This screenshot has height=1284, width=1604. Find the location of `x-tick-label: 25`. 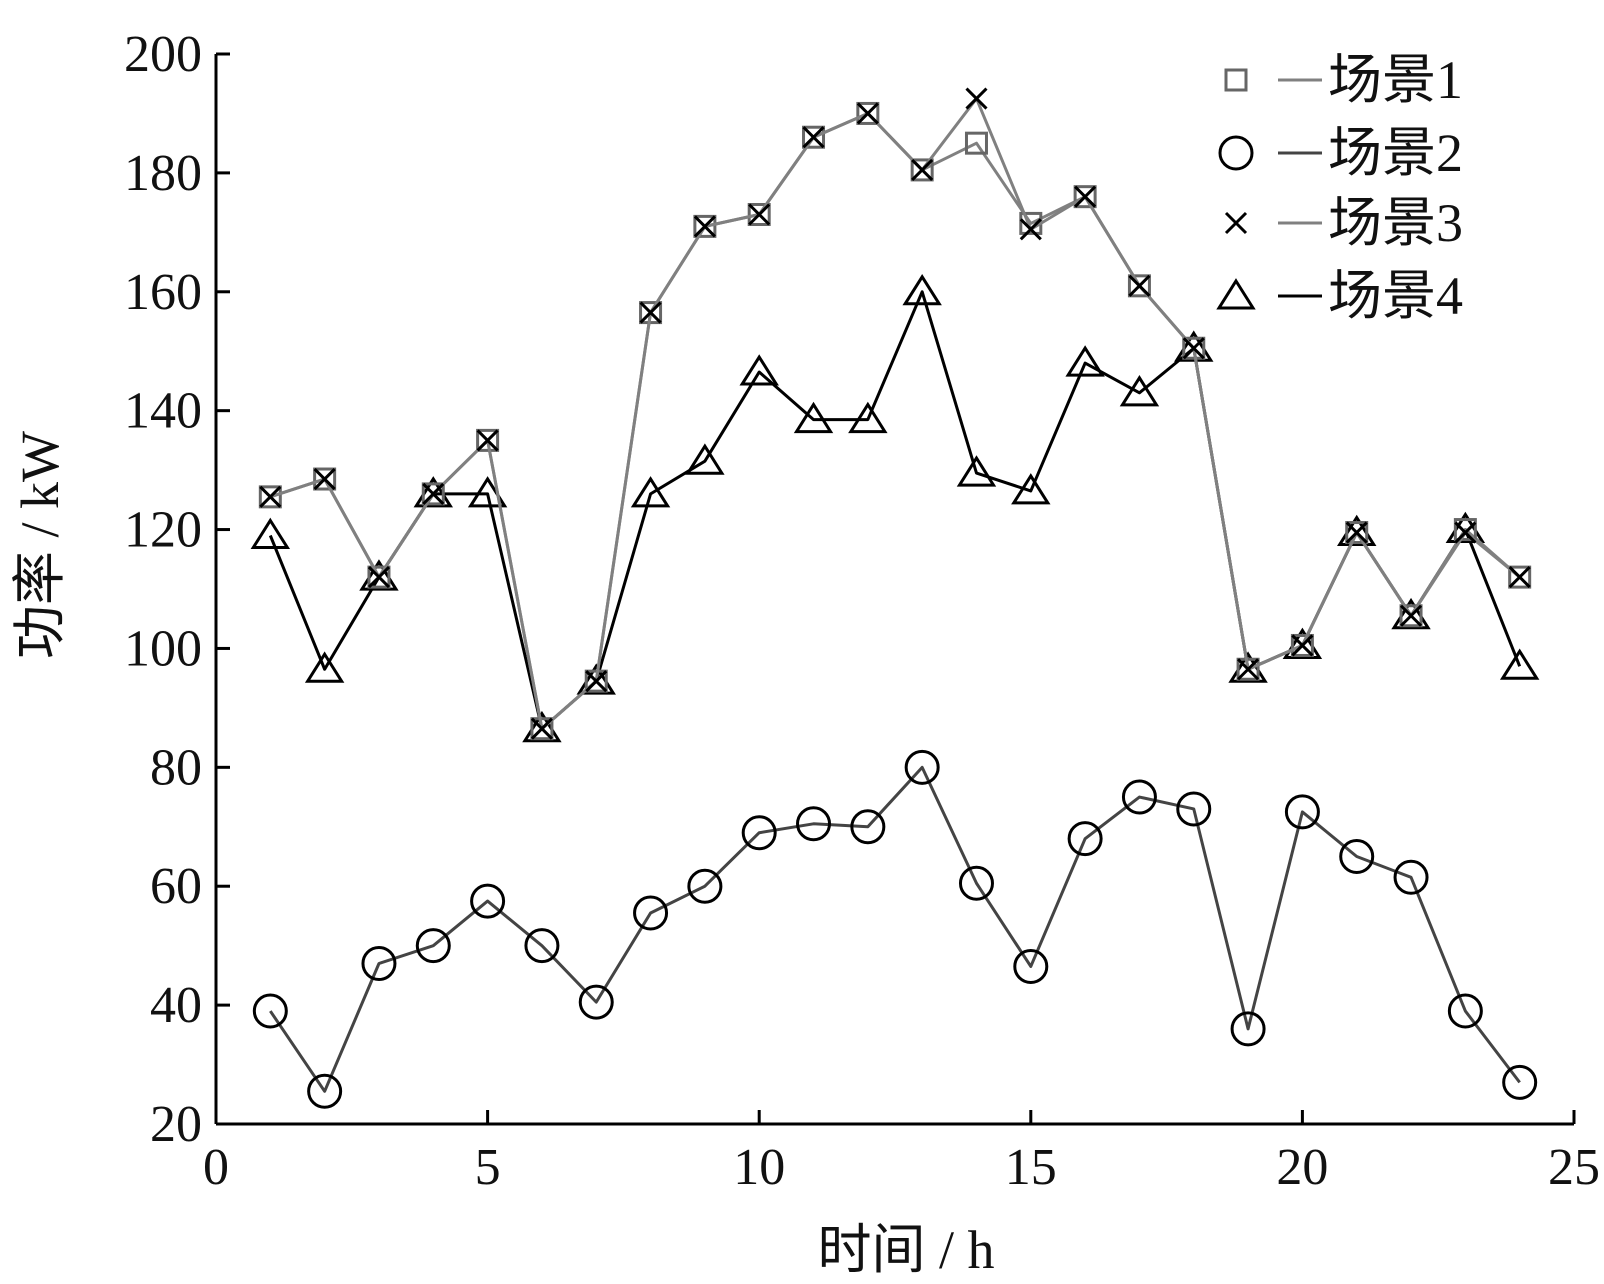

x-tick-label: 25 is located at coordinates (1574, 1167).